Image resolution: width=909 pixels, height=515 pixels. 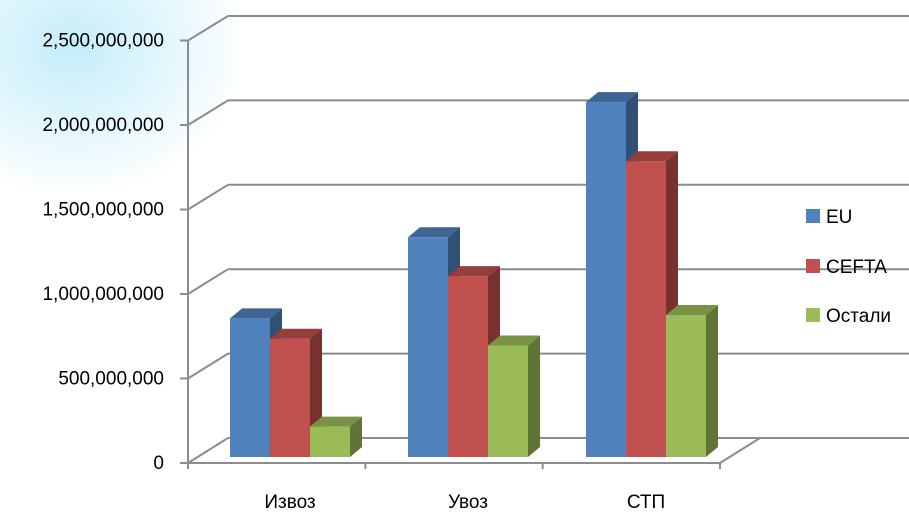 What do you see at coordinates (740, 450) in the screenshot?
I see `floor-right-edge` at bounding box center [740, 450].